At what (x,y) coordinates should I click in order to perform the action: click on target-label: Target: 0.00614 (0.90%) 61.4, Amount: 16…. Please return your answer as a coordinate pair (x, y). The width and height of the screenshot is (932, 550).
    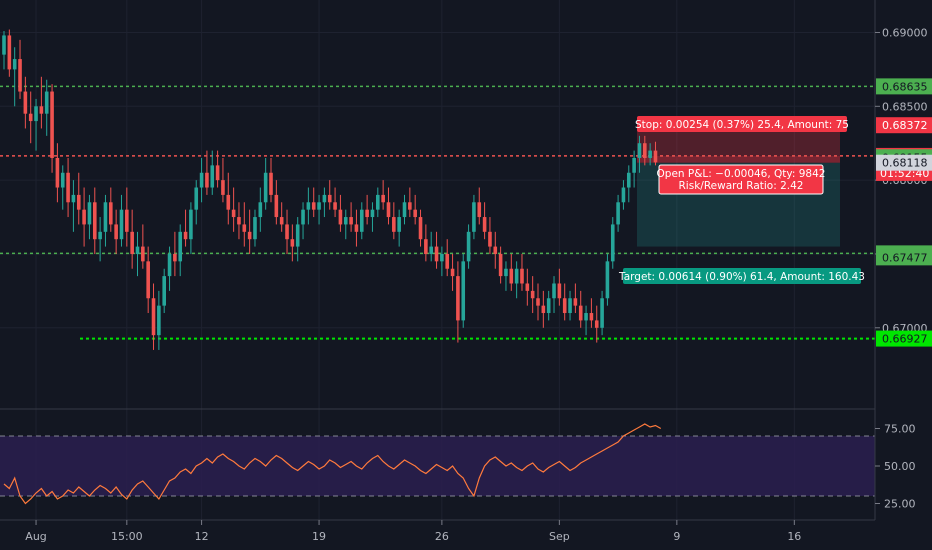
    Looking at the image, I should click on (741, 276).